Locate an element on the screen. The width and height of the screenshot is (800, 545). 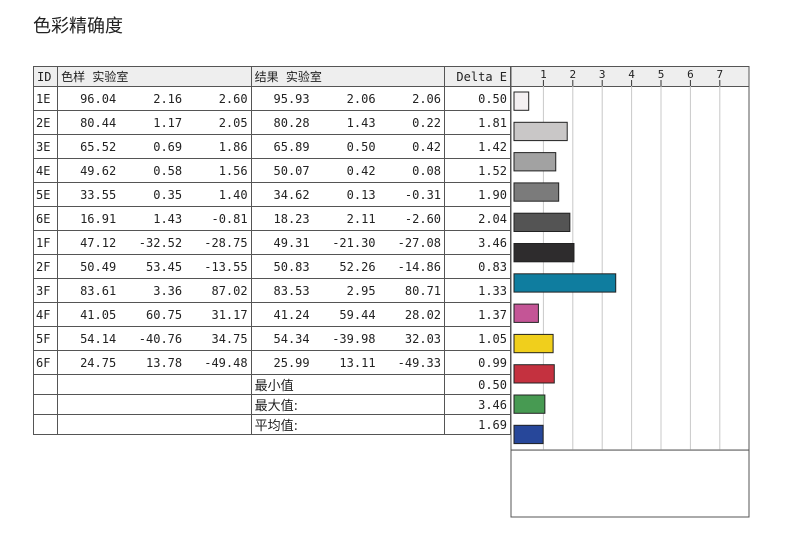
header-delta-e: Delta E is located at coordinates (477, 76).